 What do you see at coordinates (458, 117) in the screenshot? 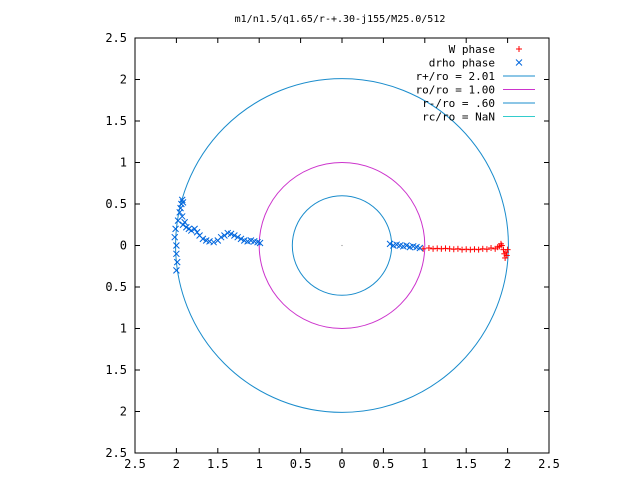
I see `legend-label: rc/ro = NaN` at bounding box center [458, 117].